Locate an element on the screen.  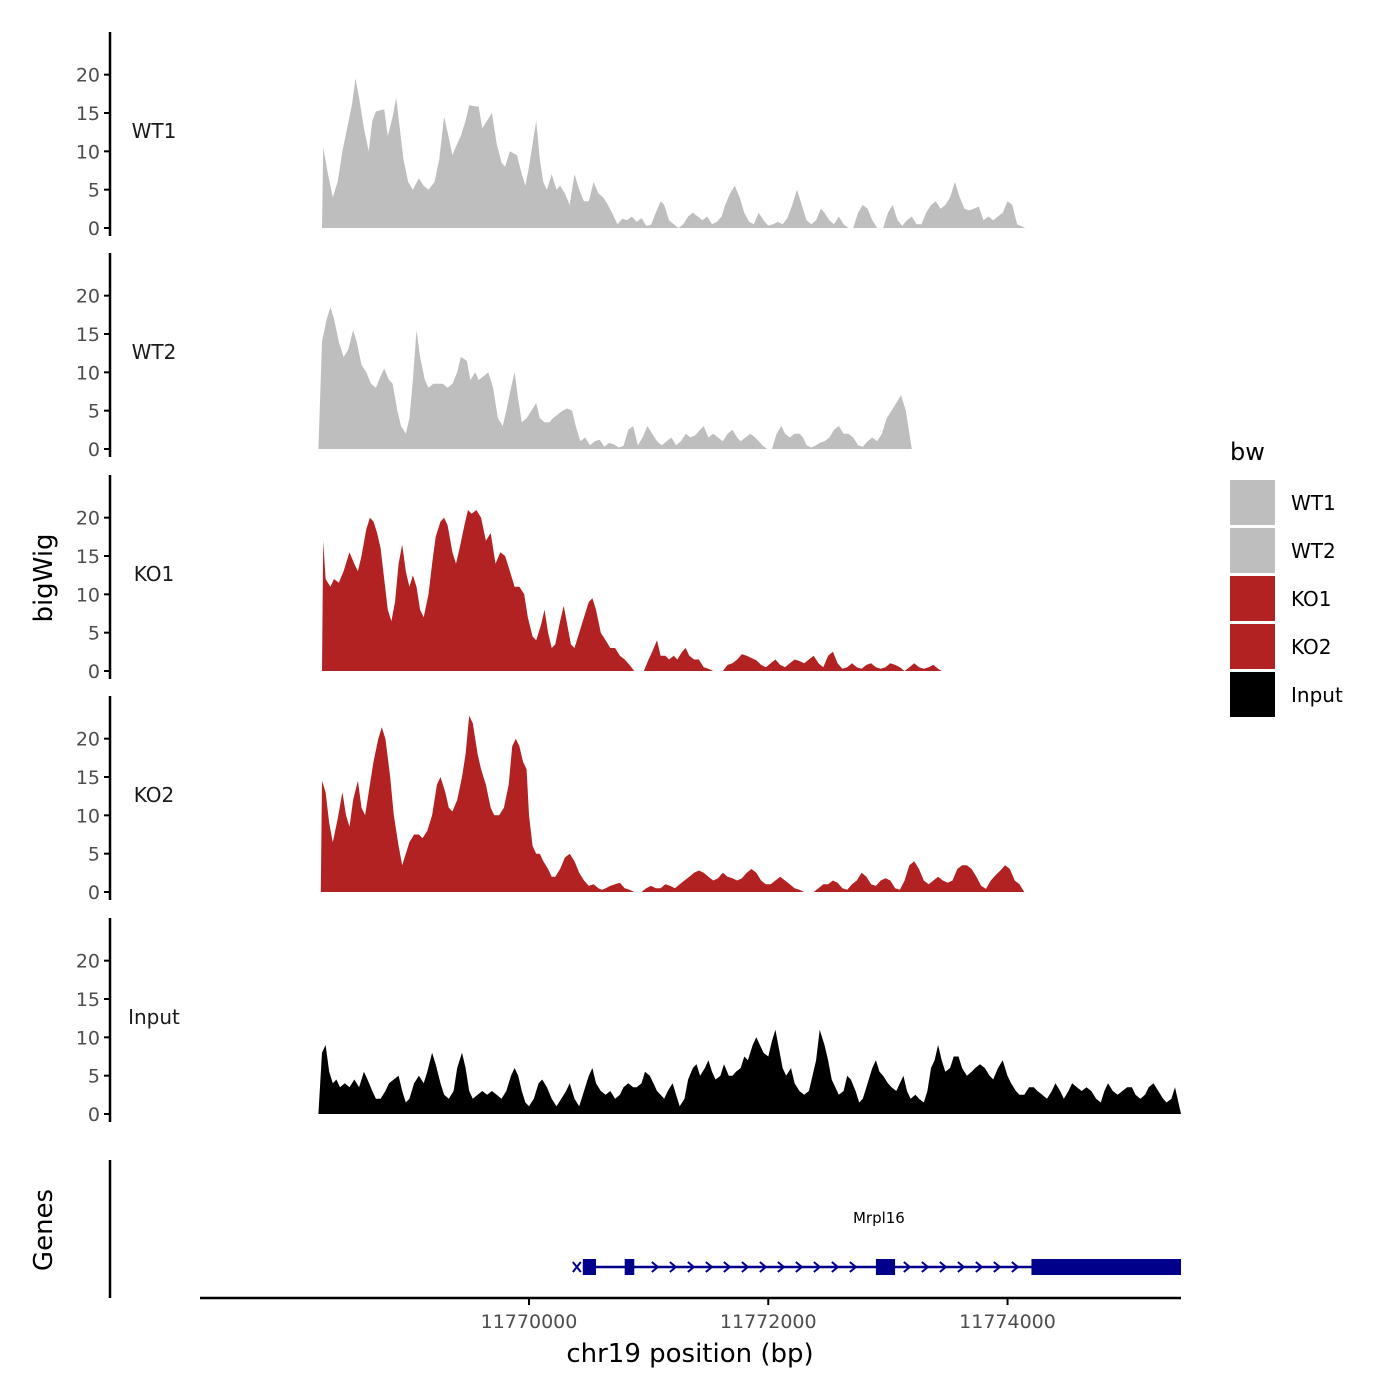
area-input is located at coordinates (749, 1071).